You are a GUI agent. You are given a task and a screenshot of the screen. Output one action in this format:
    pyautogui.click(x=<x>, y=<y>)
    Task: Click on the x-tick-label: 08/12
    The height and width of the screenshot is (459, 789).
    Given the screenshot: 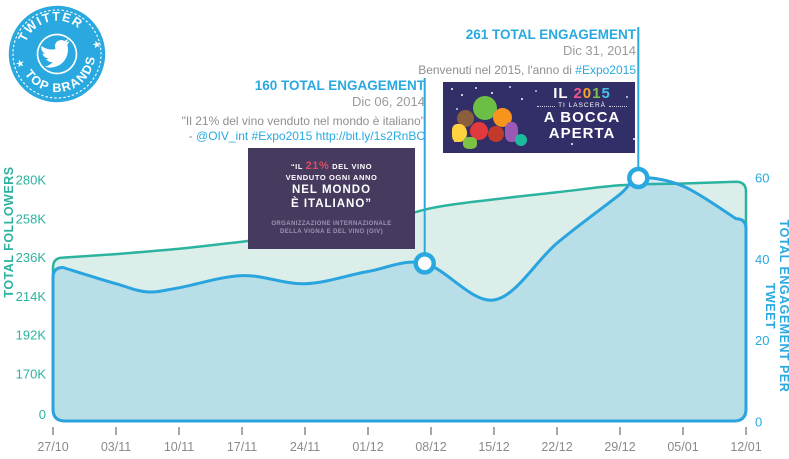 What is the action you would take?
    pyautogui.click(x=430, y=447)
    